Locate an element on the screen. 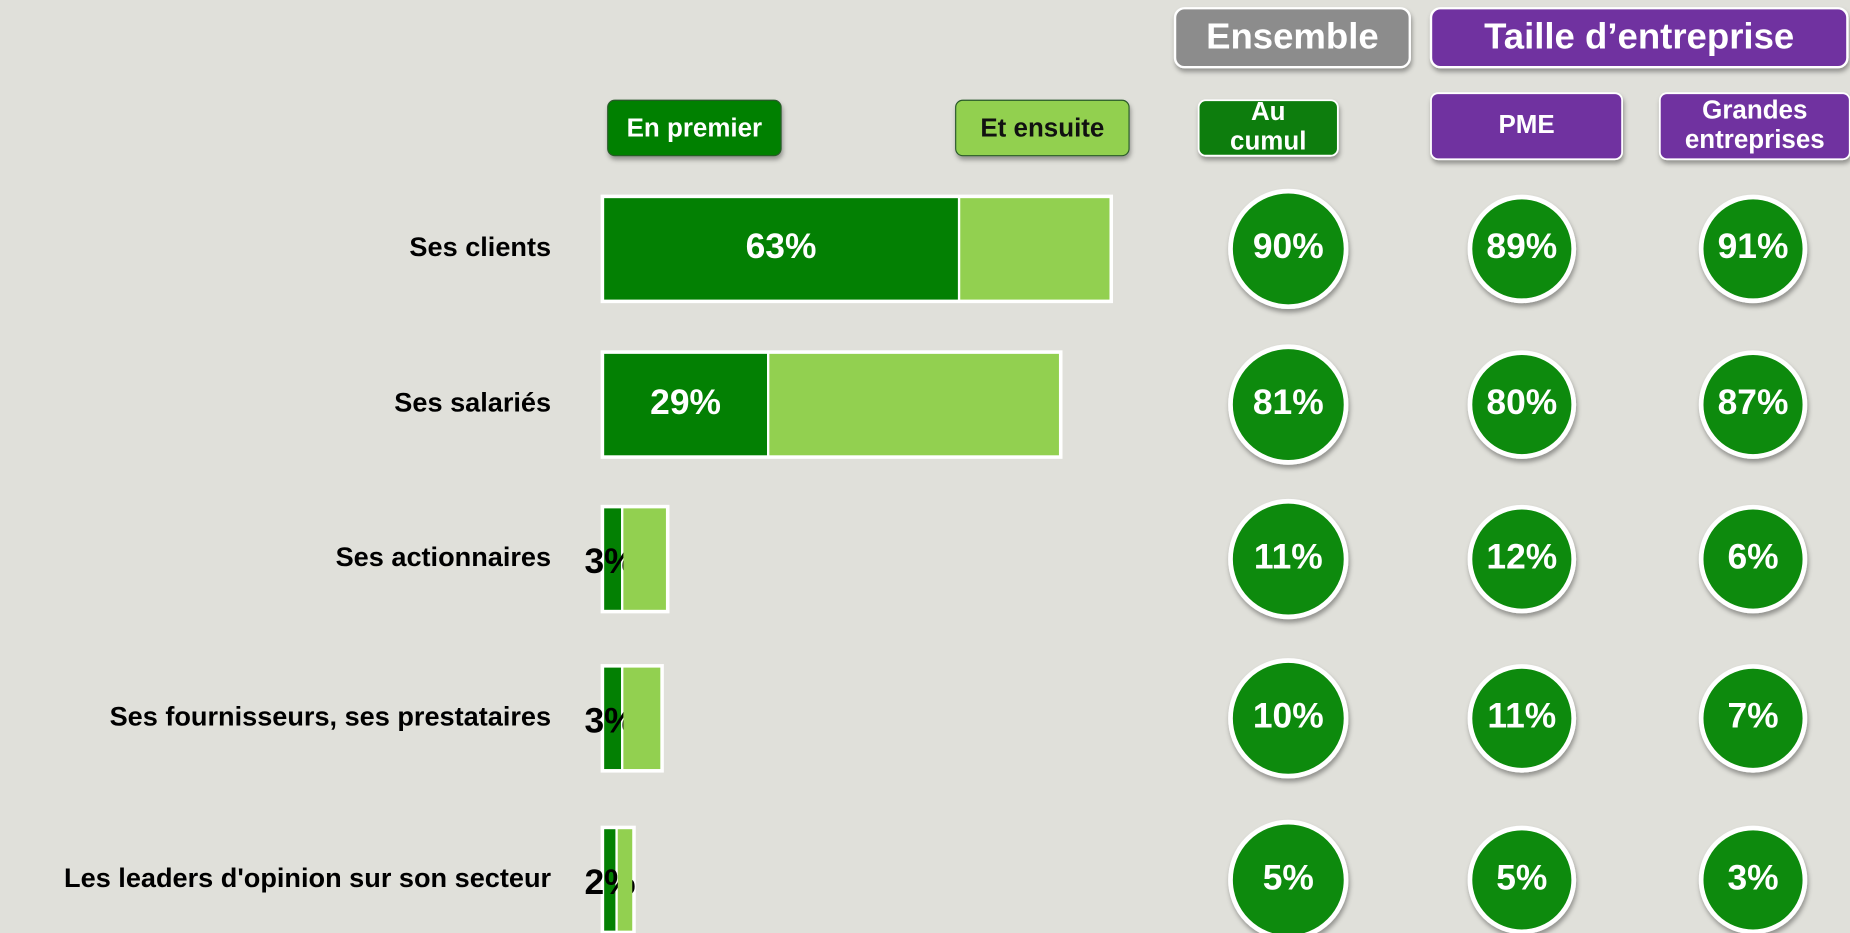  category-label: Ses salariés is located at coordinates (472, 402).